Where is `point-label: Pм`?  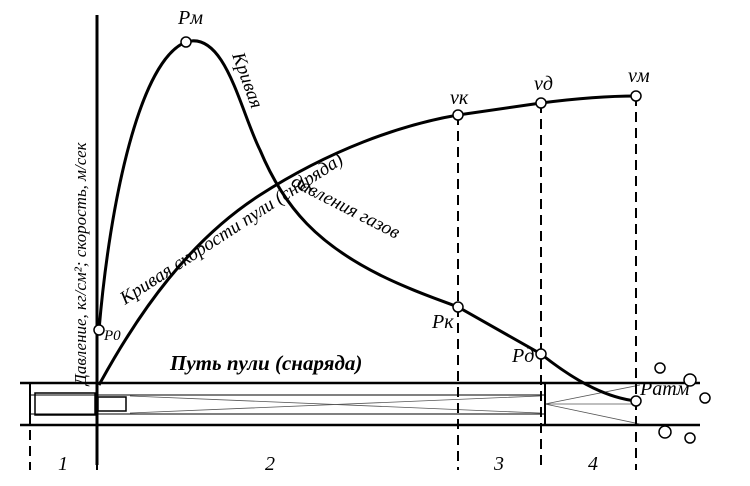 point-label: Pм is located at coordinates (190, 18).